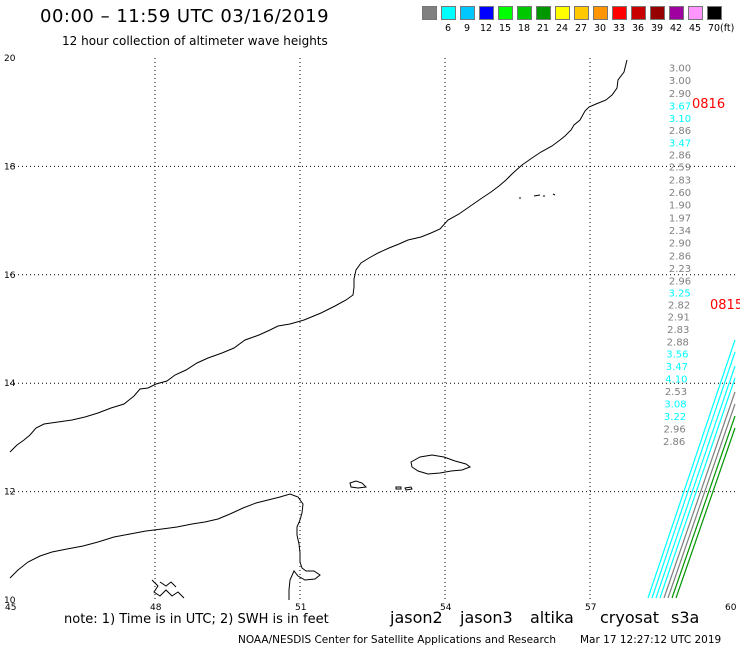  I want to click on satellite-altika: altika, so click(552, 617).